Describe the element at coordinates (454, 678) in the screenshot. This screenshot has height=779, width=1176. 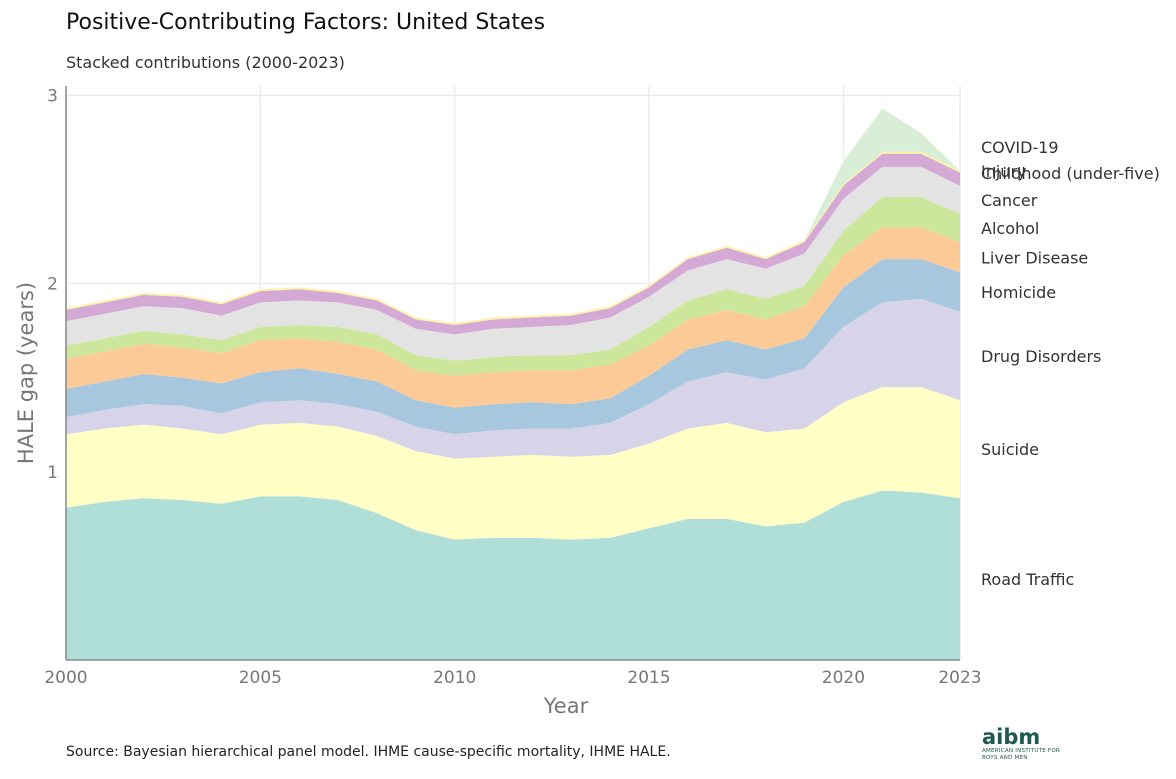
I see `x-tick-label: 2010` at that location.